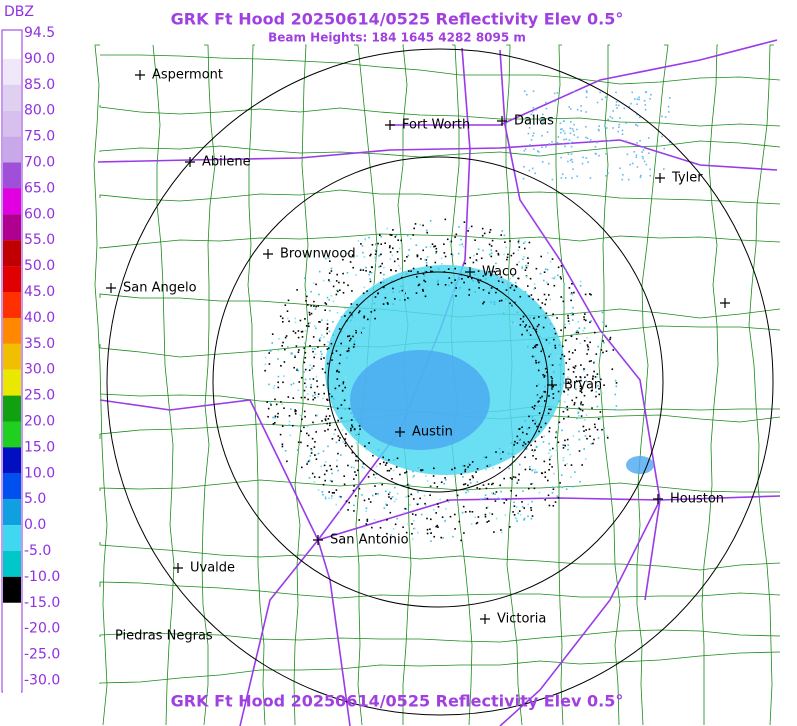  I want to click on city-label: Bryan, so click(583, 385).